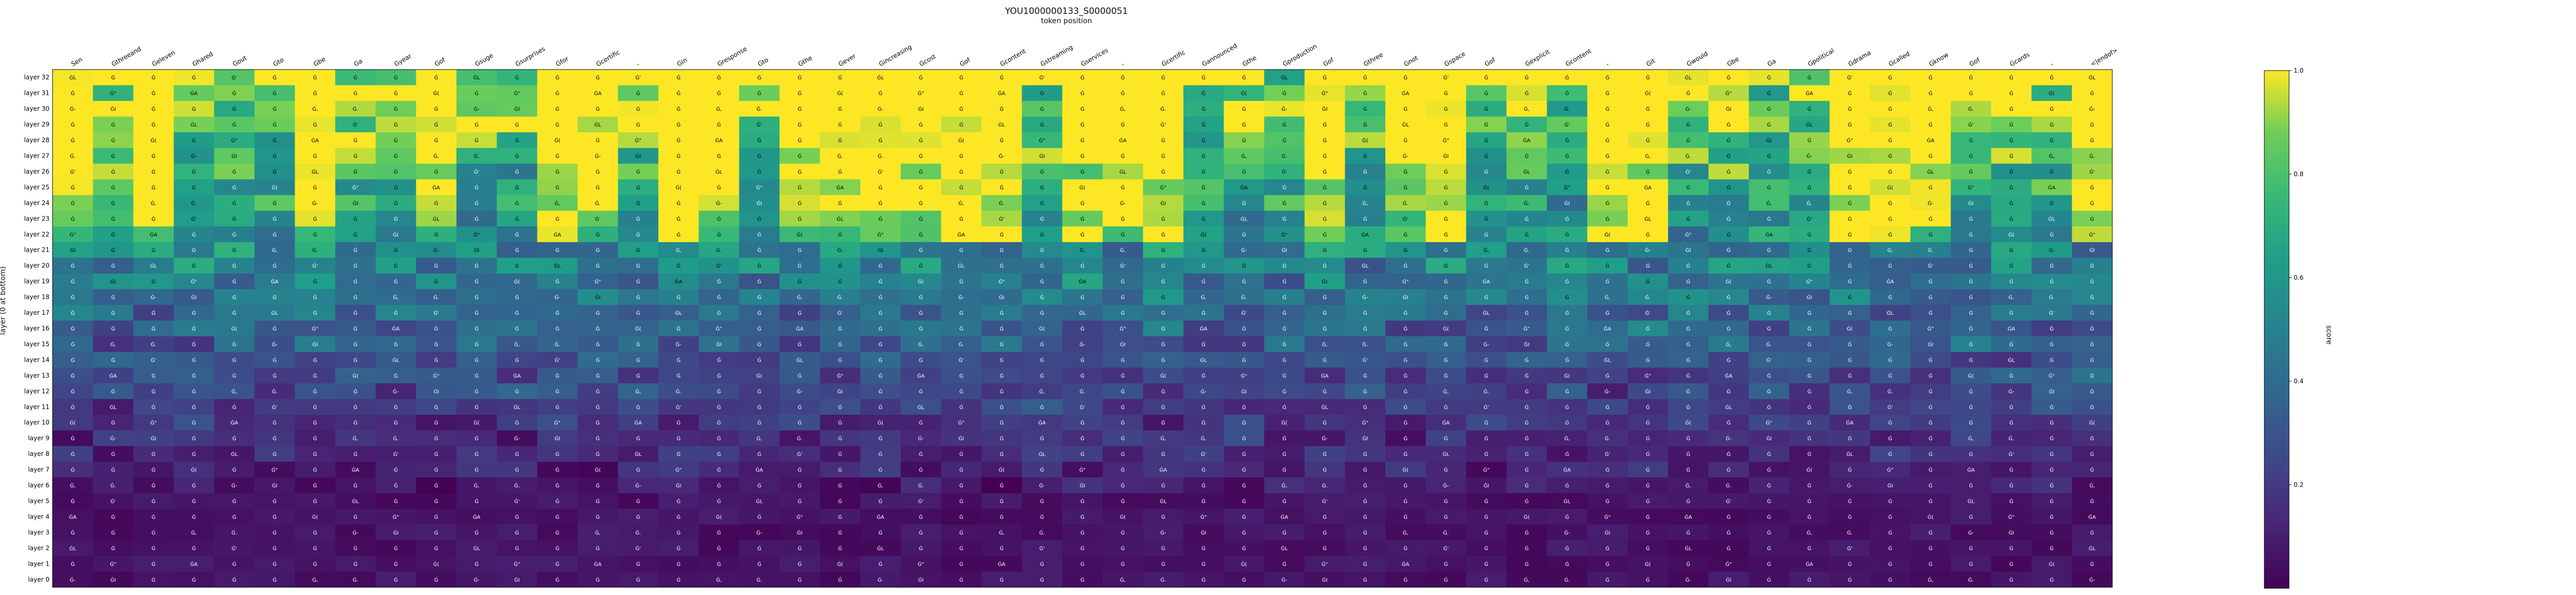 The height and width of the screenshot is (595, 2576). What do you see at coordinates (1490, 62) in the screenshot?
I see `x-tick-label: Gof` at bounding box center [1490, 62].